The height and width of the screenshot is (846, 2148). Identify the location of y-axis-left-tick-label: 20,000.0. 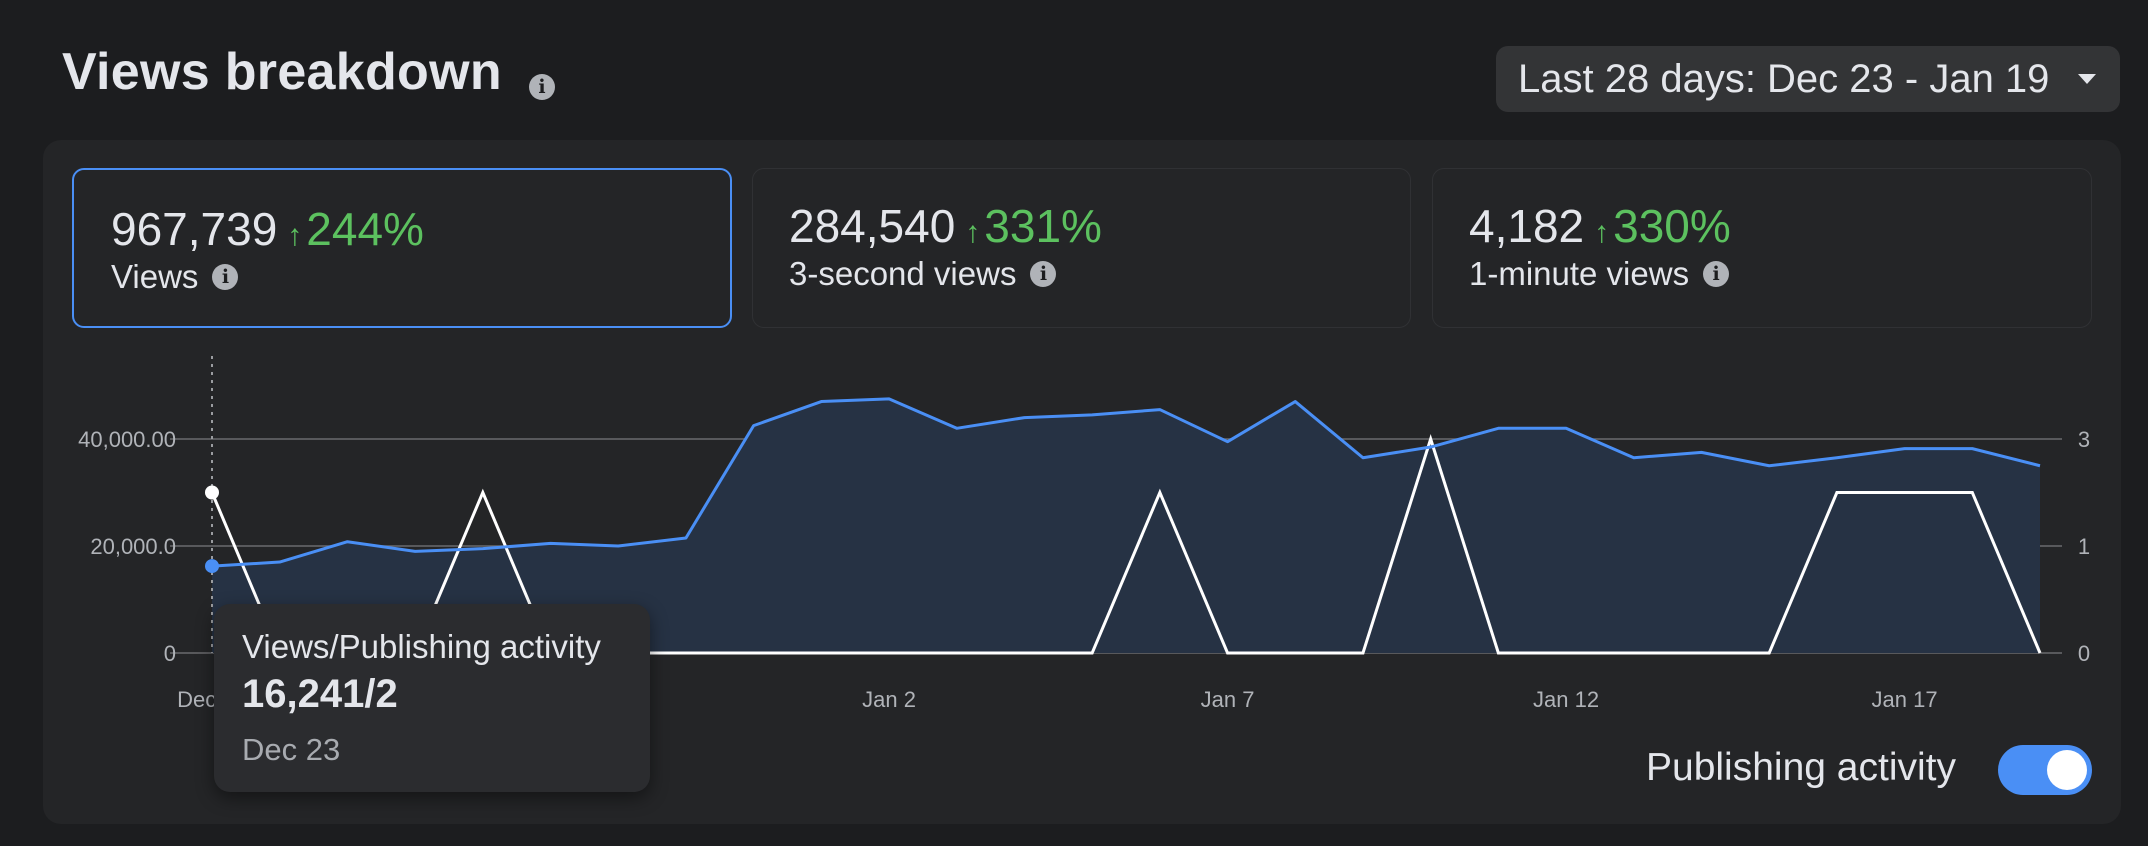
(133, 546).